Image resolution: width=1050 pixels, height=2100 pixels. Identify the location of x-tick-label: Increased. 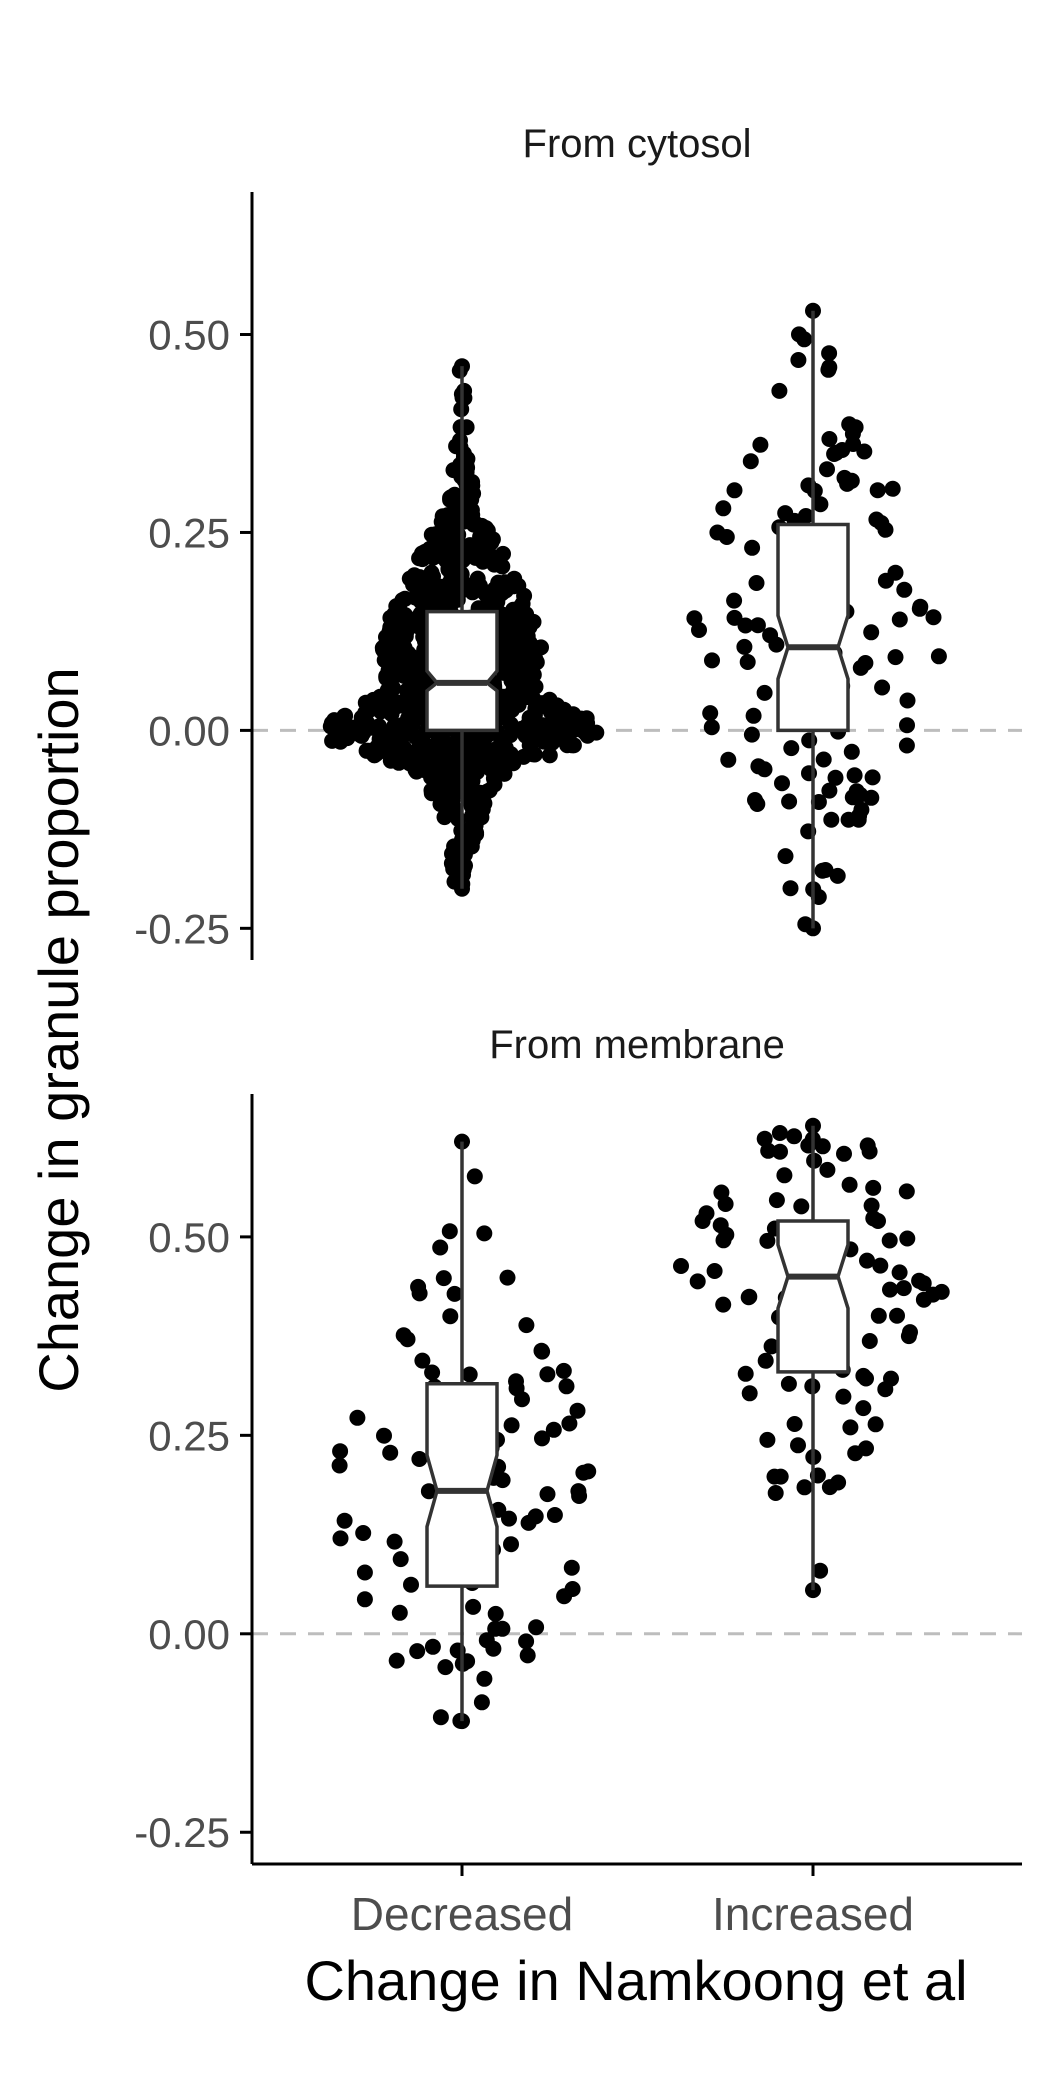
(813, 1914).